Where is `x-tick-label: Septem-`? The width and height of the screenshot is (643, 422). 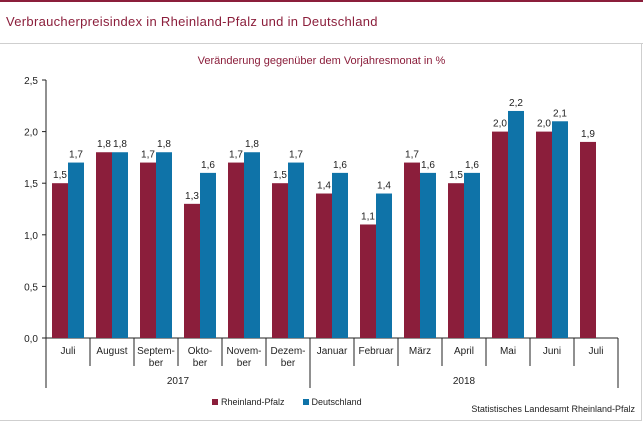 x-tick-label: Septem- is located at coordinates (156, 351).